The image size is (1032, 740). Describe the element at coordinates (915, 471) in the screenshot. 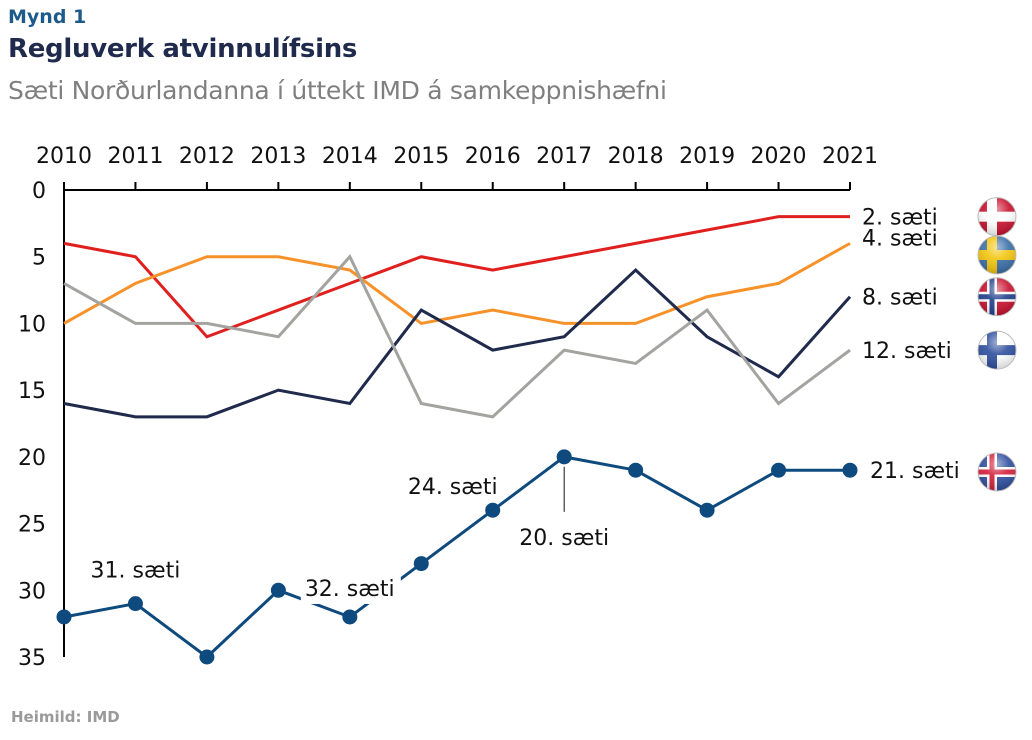

I see `end-label: 21. sæti` at that location.